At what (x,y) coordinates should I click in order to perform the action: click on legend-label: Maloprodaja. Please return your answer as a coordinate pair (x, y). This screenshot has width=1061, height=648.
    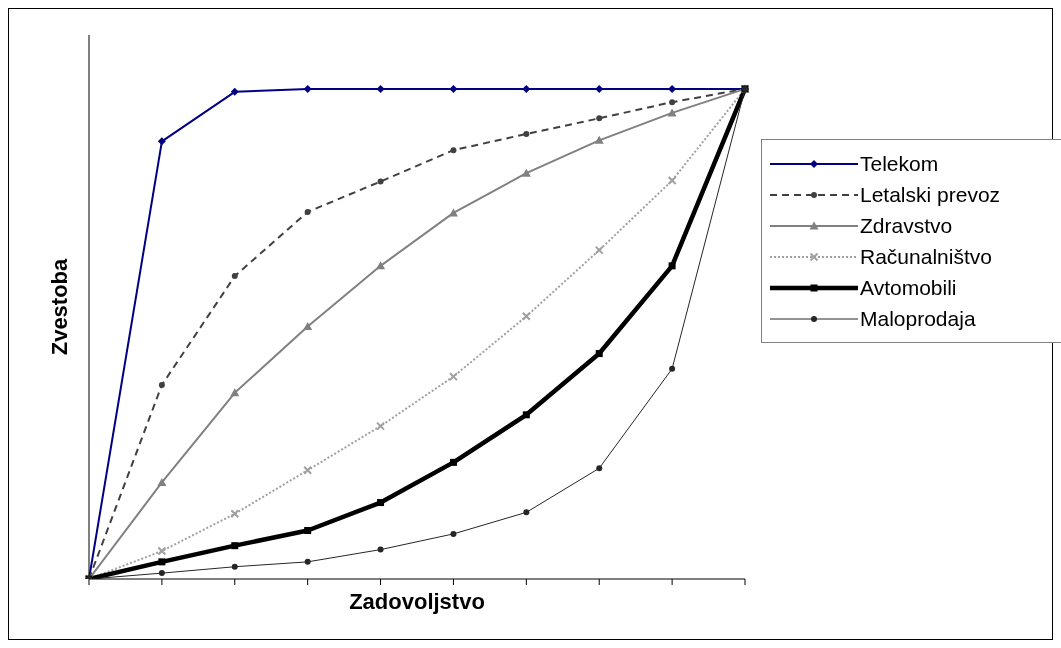
    Looking at the image, I should click on (918, 318).